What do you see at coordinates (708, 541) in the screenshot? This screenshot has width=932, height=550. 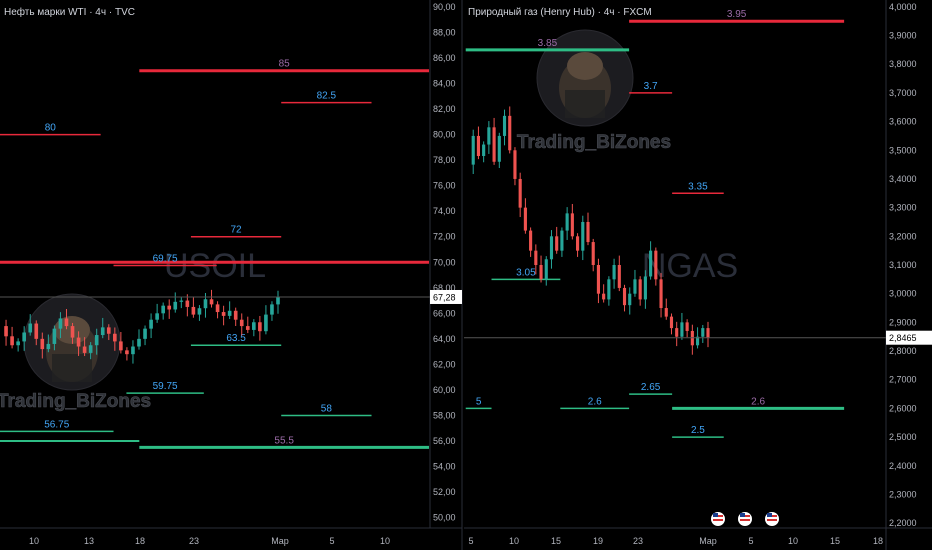 I see `x-tick-label: Мар` at bounding box center [708, 541].